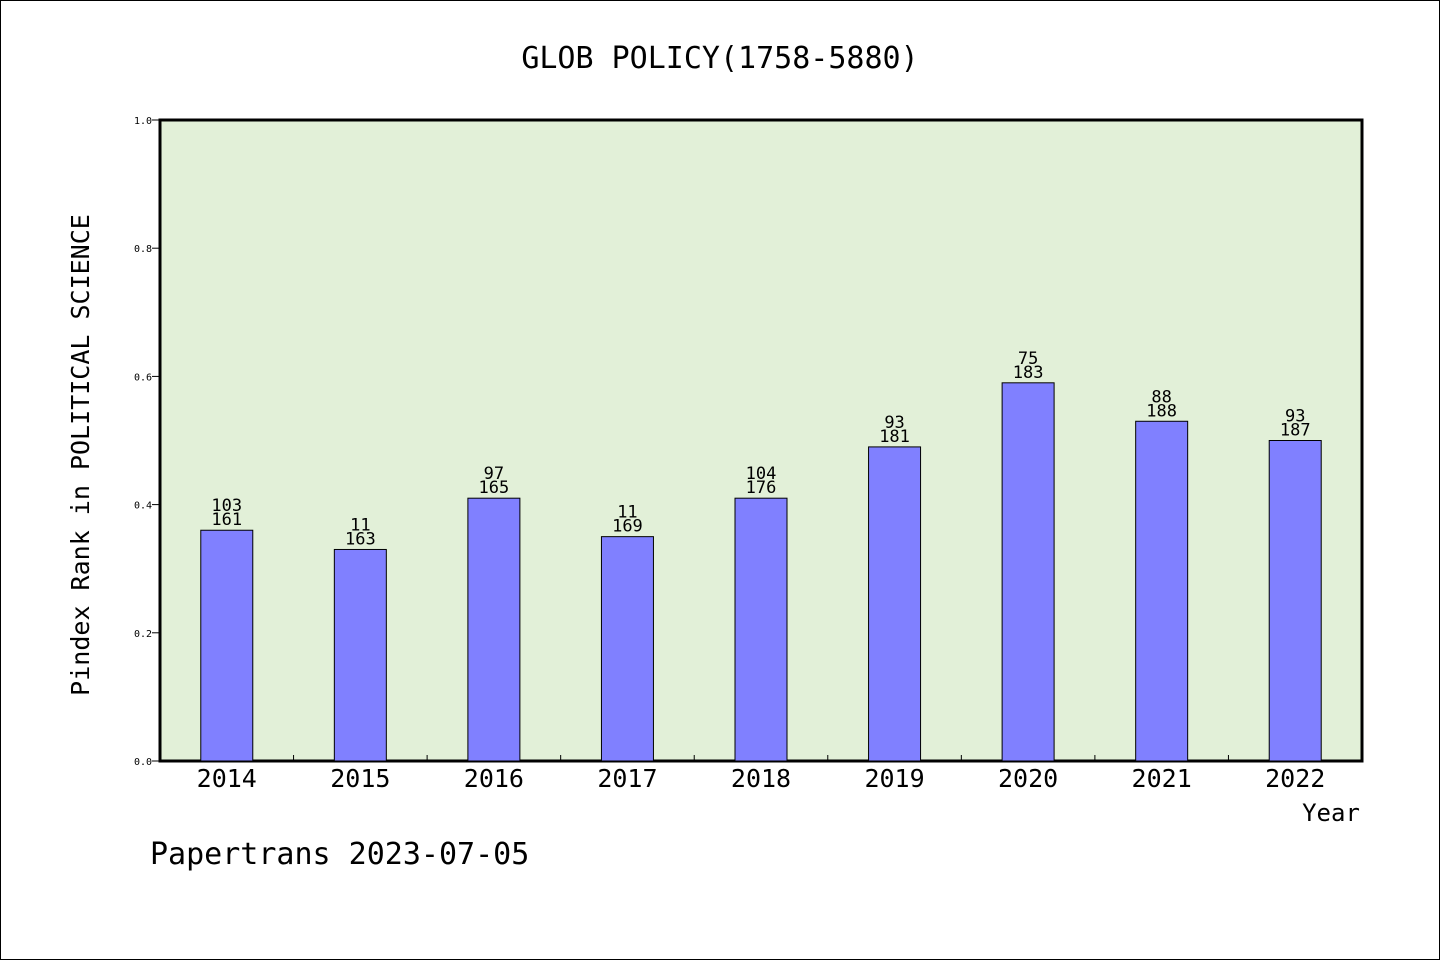 This screenshot has width=1440, height=960. I want to click on y-axis-label: Pindex Rank in POLITICAL SCIENCE, so click(80, 455).